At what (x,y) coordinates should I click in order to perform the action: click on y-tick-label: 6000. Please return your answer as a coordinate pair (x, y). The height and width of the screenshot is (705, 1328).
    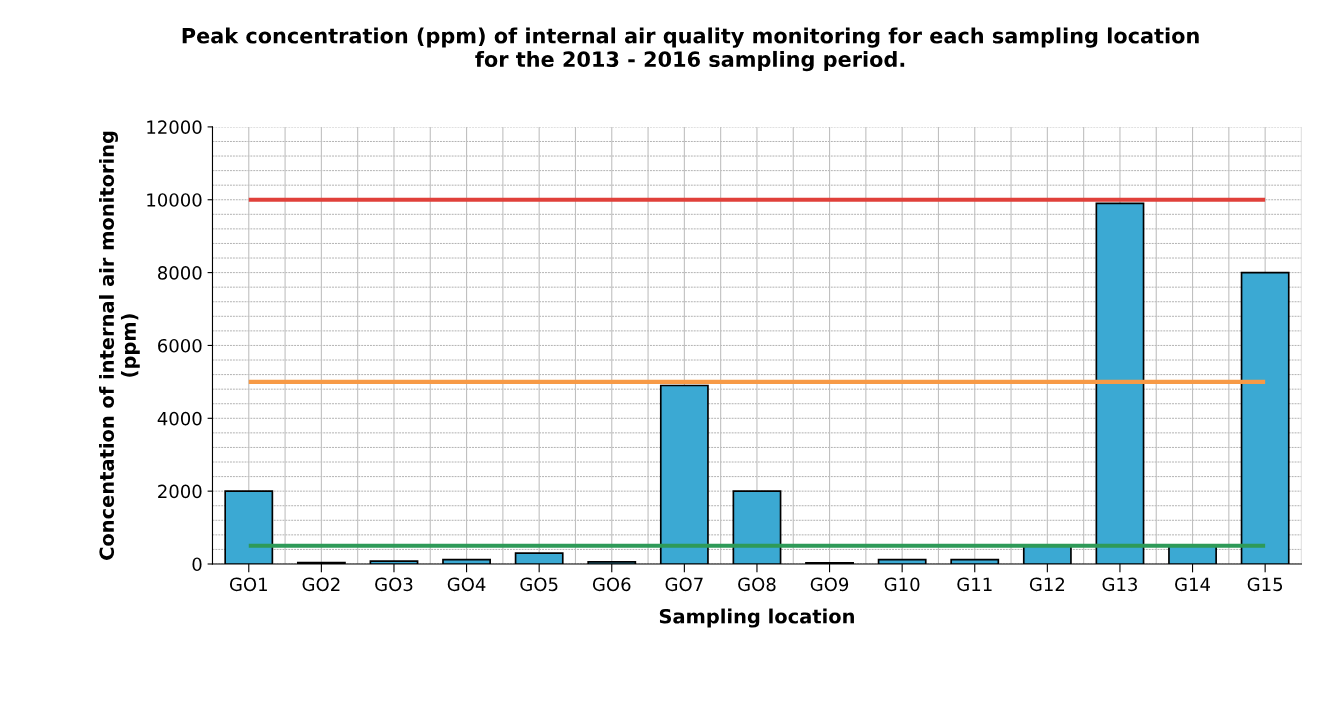
    Looking at the image, I should click on (180, 345).